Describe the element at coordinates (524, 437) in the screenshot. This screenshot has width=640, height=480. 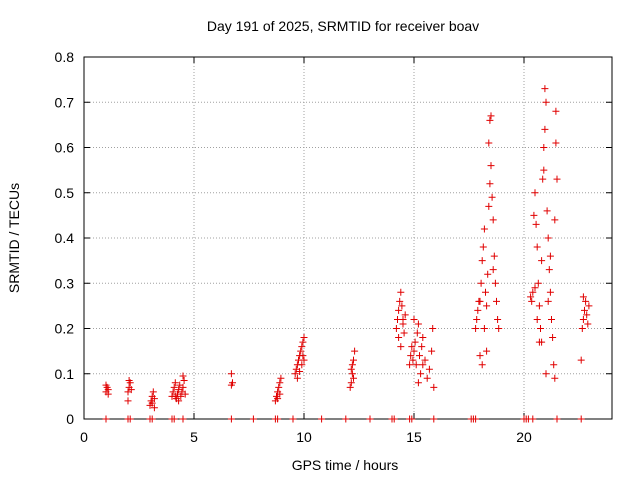
I see `x-tick-label: 20` at that location.